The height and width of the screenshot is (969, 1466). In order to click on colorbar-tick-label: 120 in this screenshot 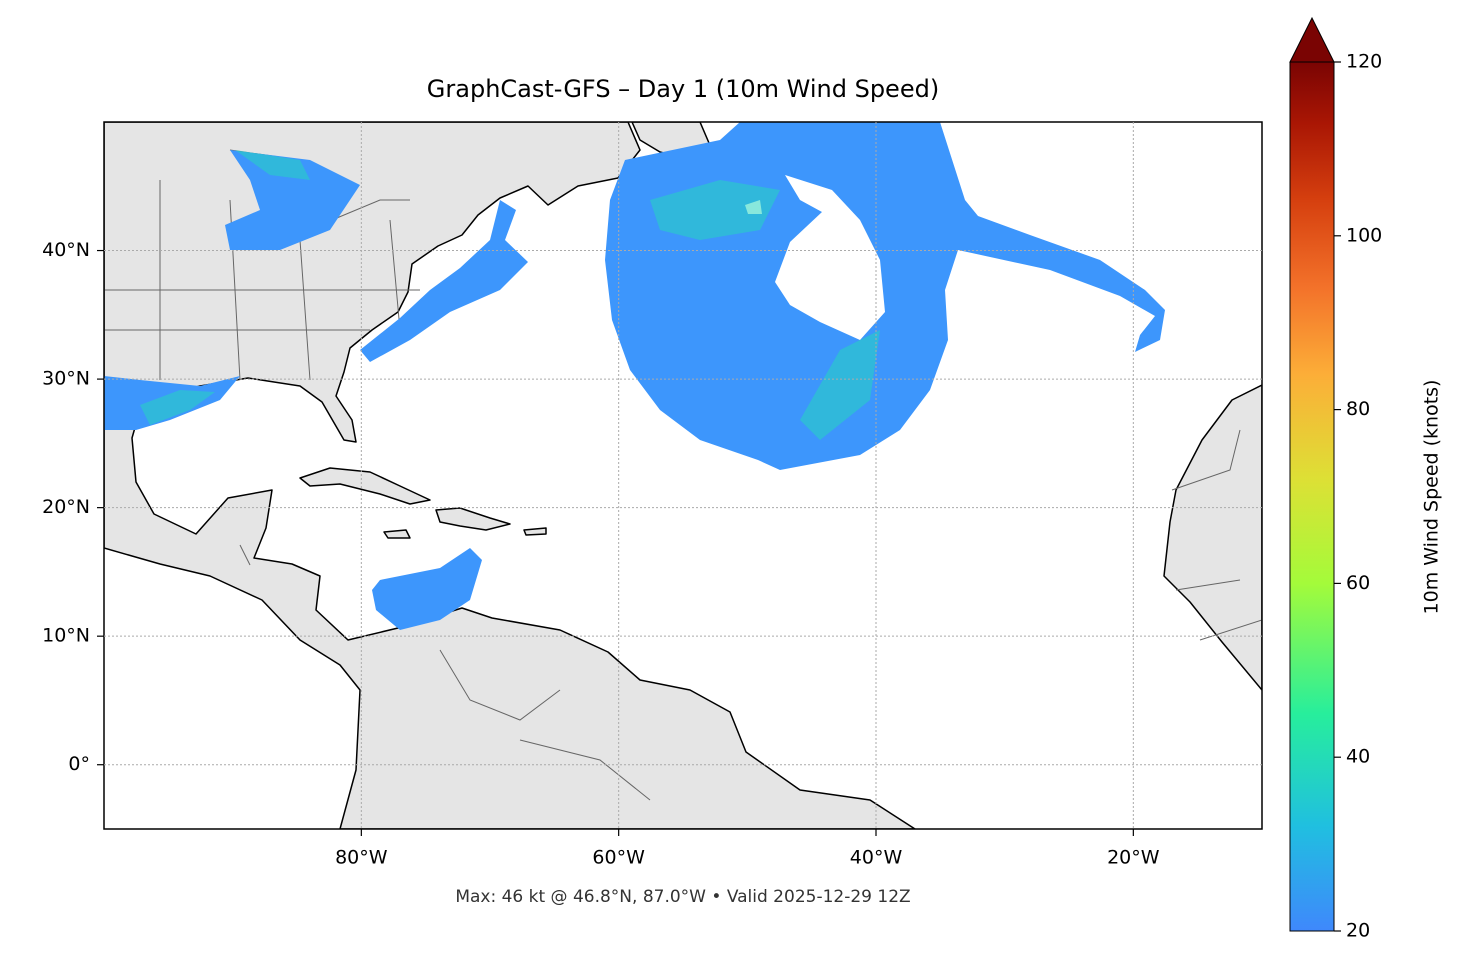, I will do `click(1364, 62)`.